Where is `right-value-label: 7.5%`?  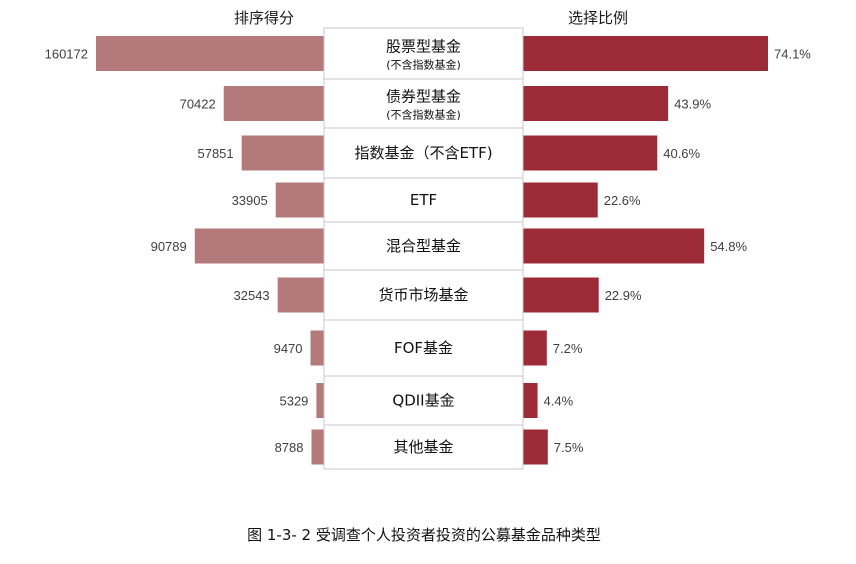
right-value-label: 7.5% is located at coordinates (569, 447).